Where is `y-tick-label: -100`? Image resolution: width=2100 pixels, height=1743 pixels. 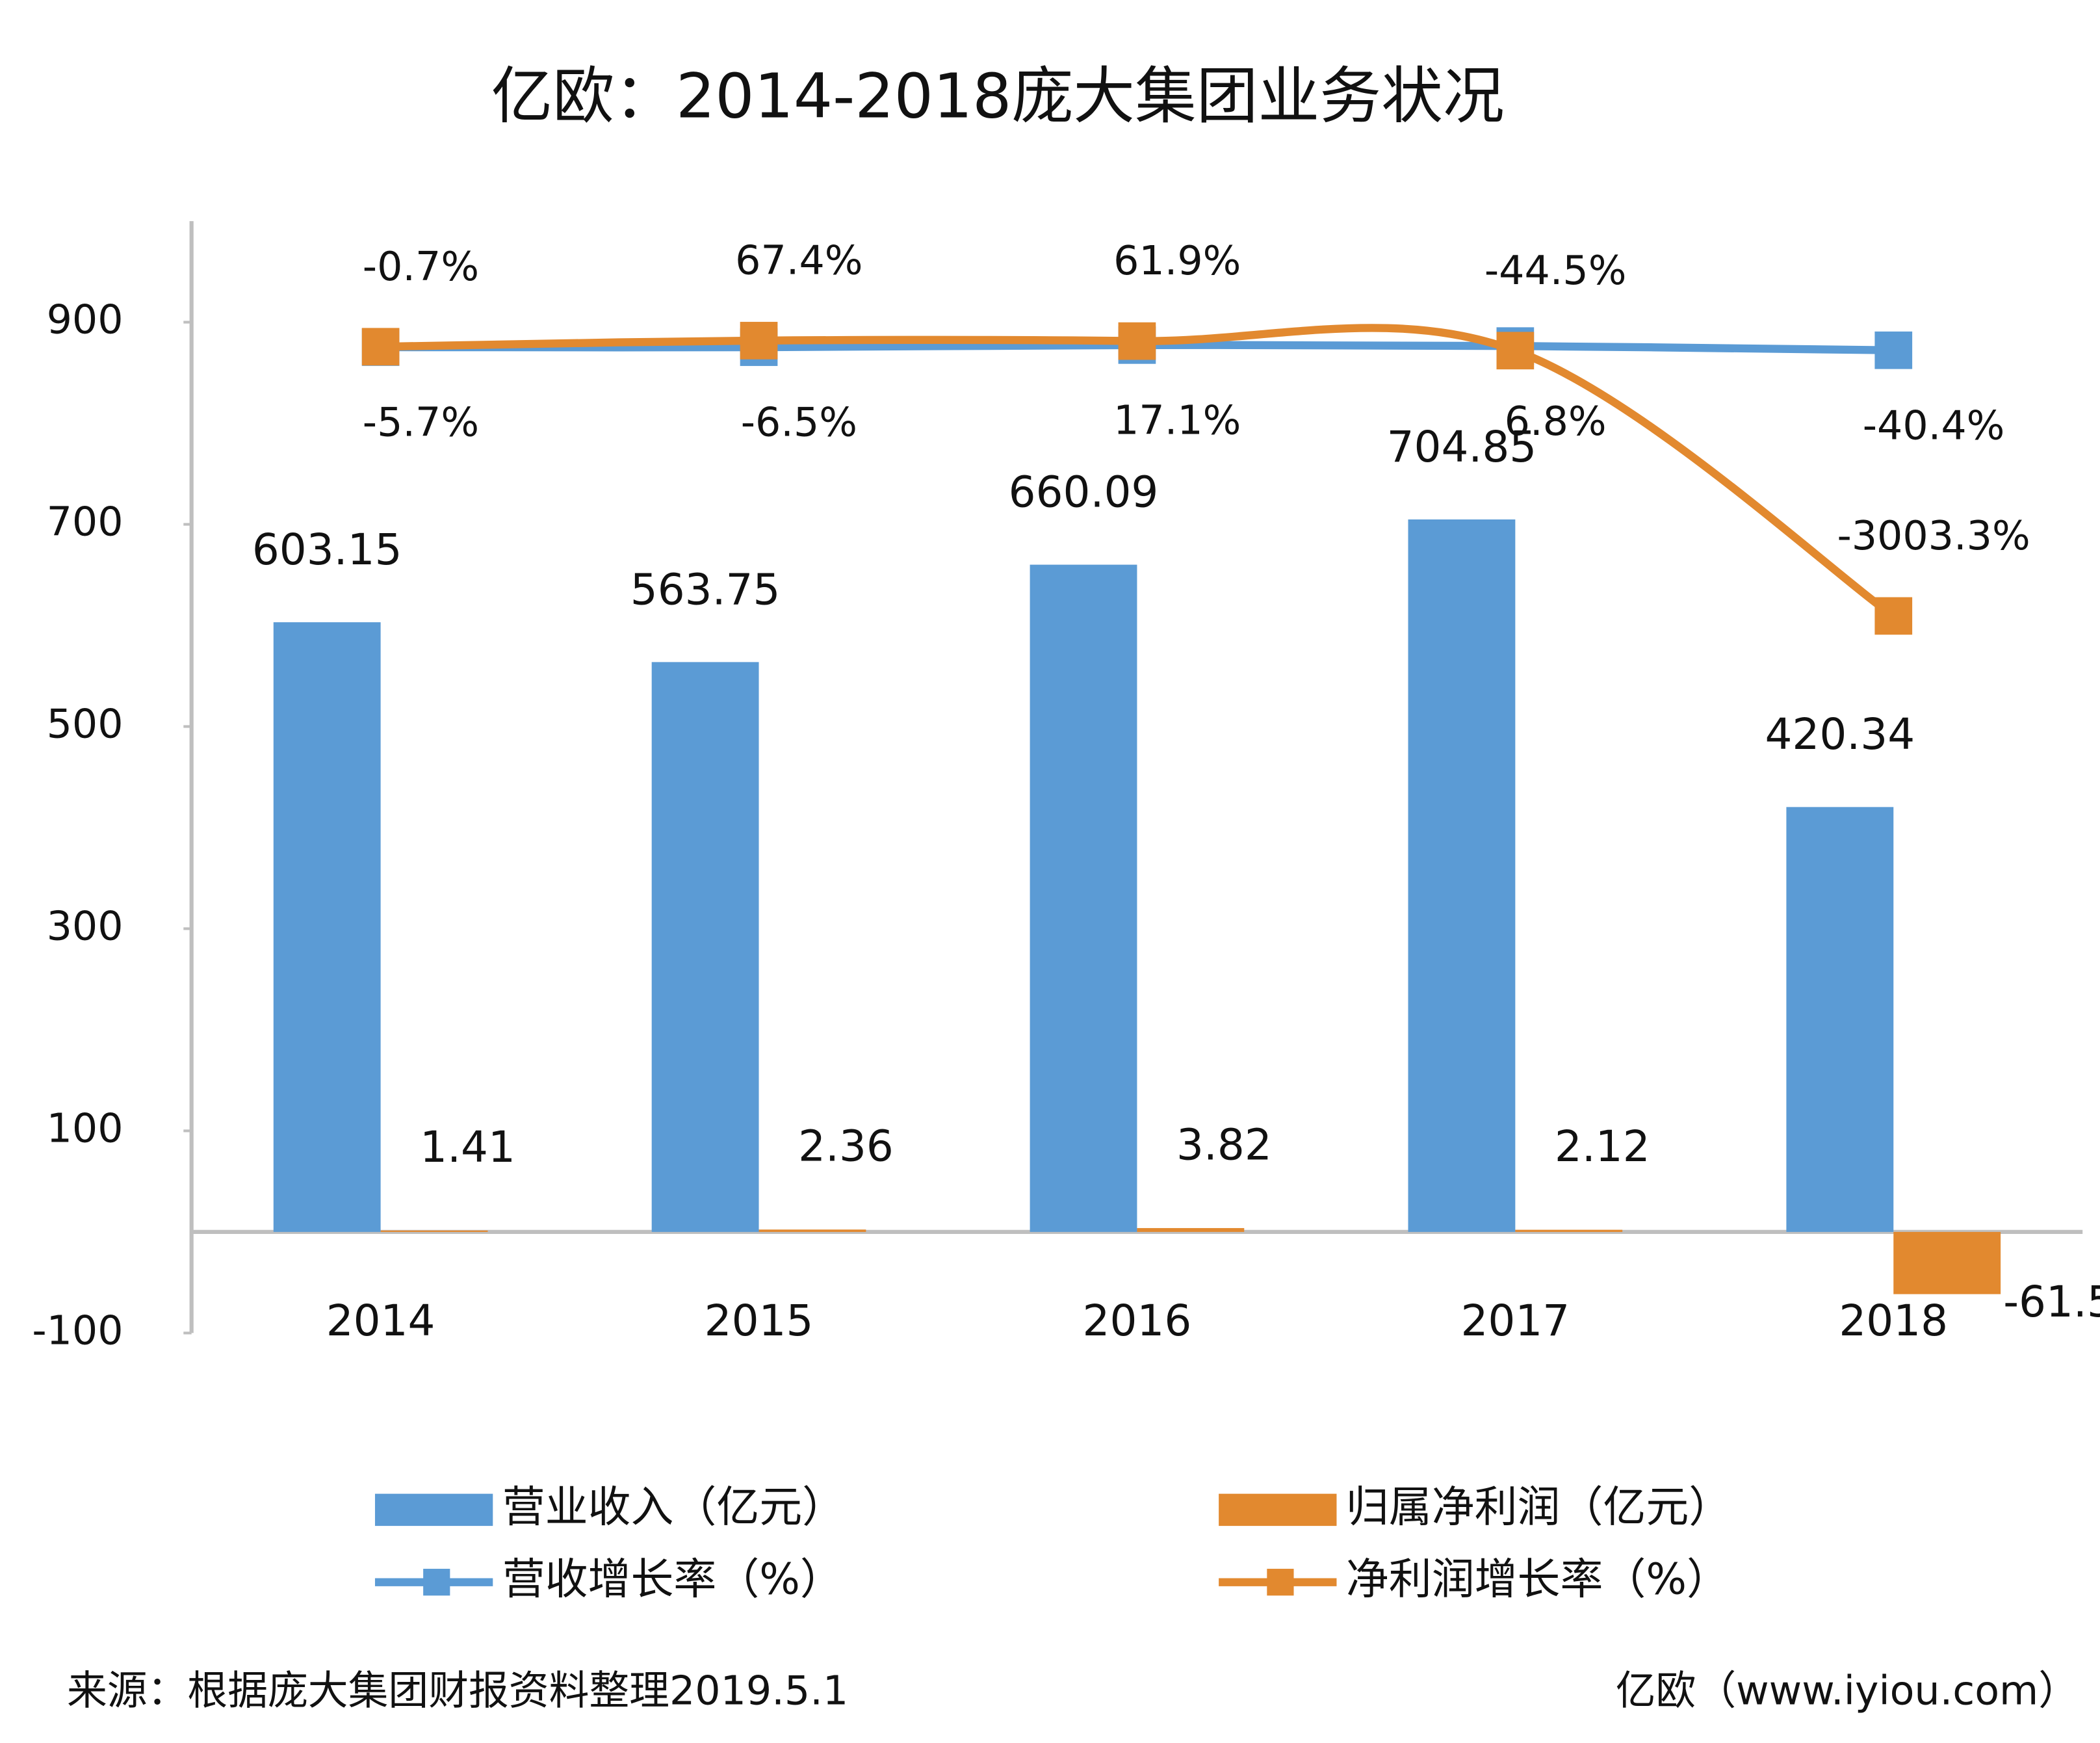 y-tick-label: -100 is located at coordinates (77, 1330).